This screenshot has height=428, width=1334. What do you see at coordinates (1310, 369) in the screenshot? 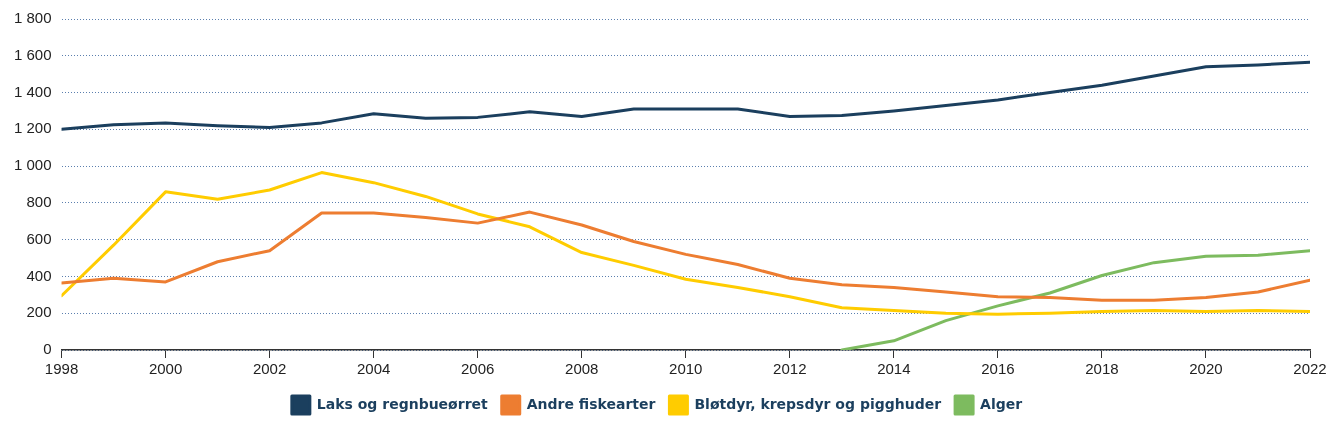
I see `x-tick-label: 2022` at bounding box center [1310, 369].